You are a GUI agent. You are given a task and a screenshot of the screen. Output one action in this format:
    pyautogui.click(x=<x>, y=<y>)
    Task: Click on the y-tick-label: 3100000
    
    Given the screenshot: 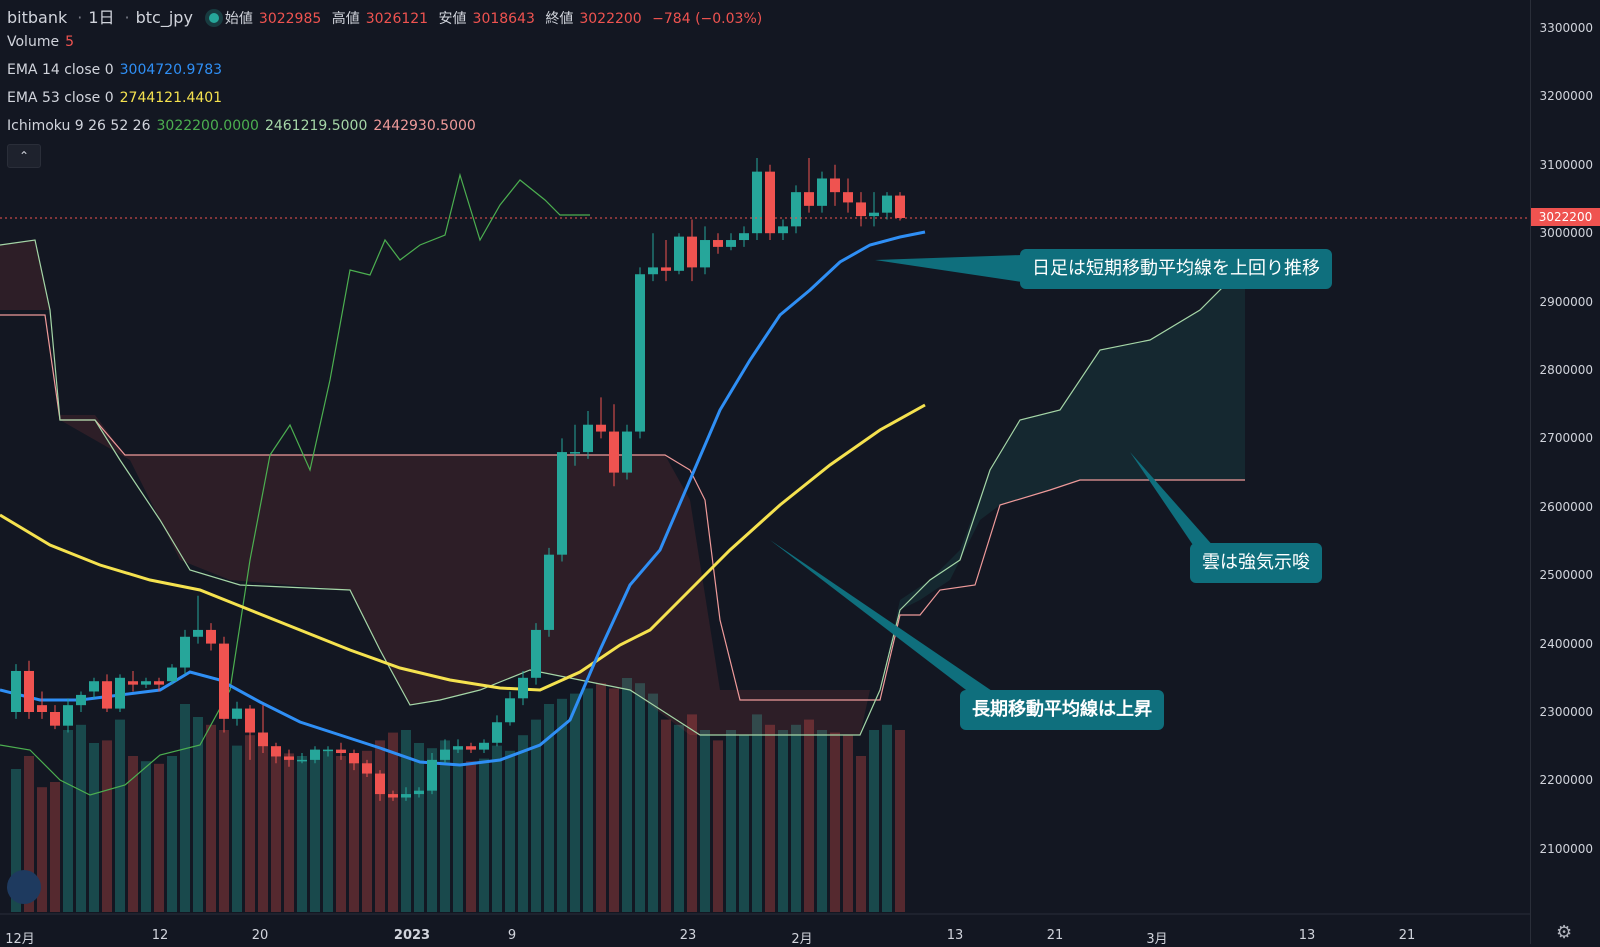 What is the action you would take?
    pyautogui.click(x=1566, y=164)
    